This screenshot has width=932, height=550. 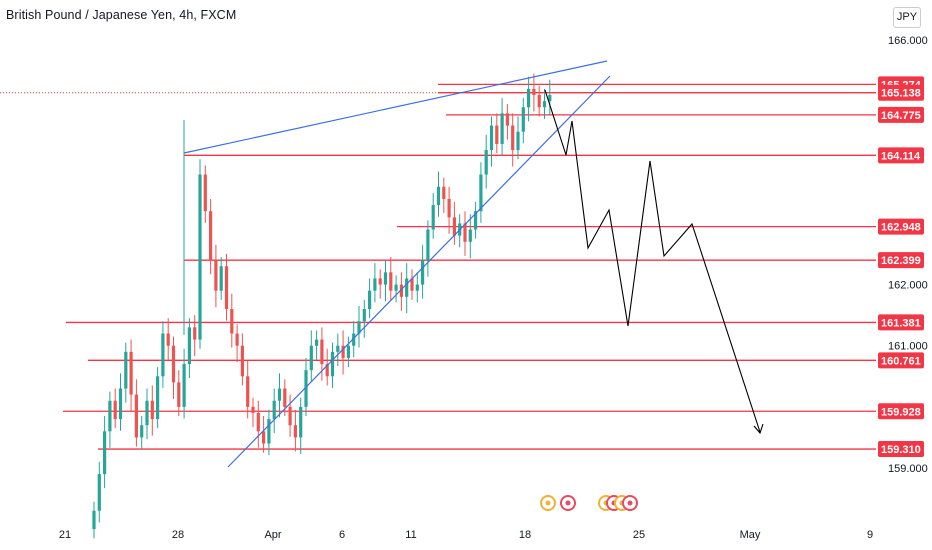 I want to click on x-tick-label: May, so click(x=750, y=535).